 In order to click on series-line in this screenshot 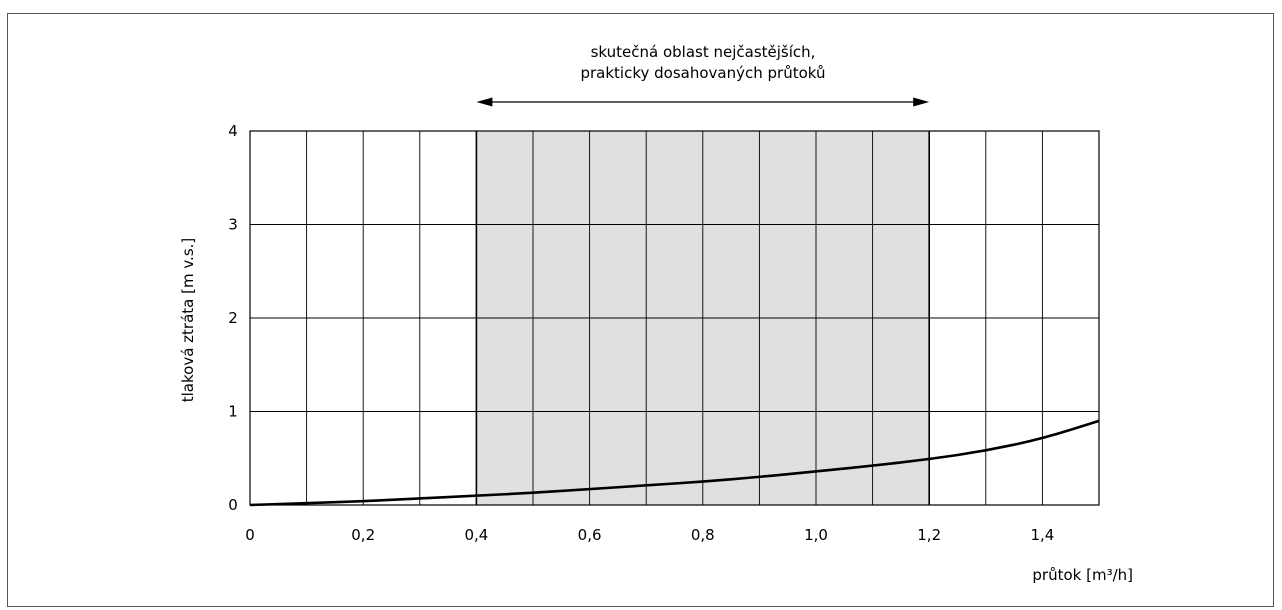, I will do `click(674, 463)`.